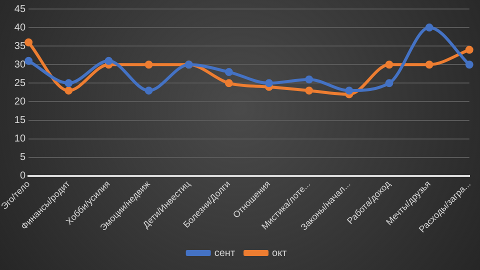 The height and width of the screenshot is (270, 480). Describe the element at coordinates (20, 120) in the screenshot. I see `y-tick-label: 15` at that location.